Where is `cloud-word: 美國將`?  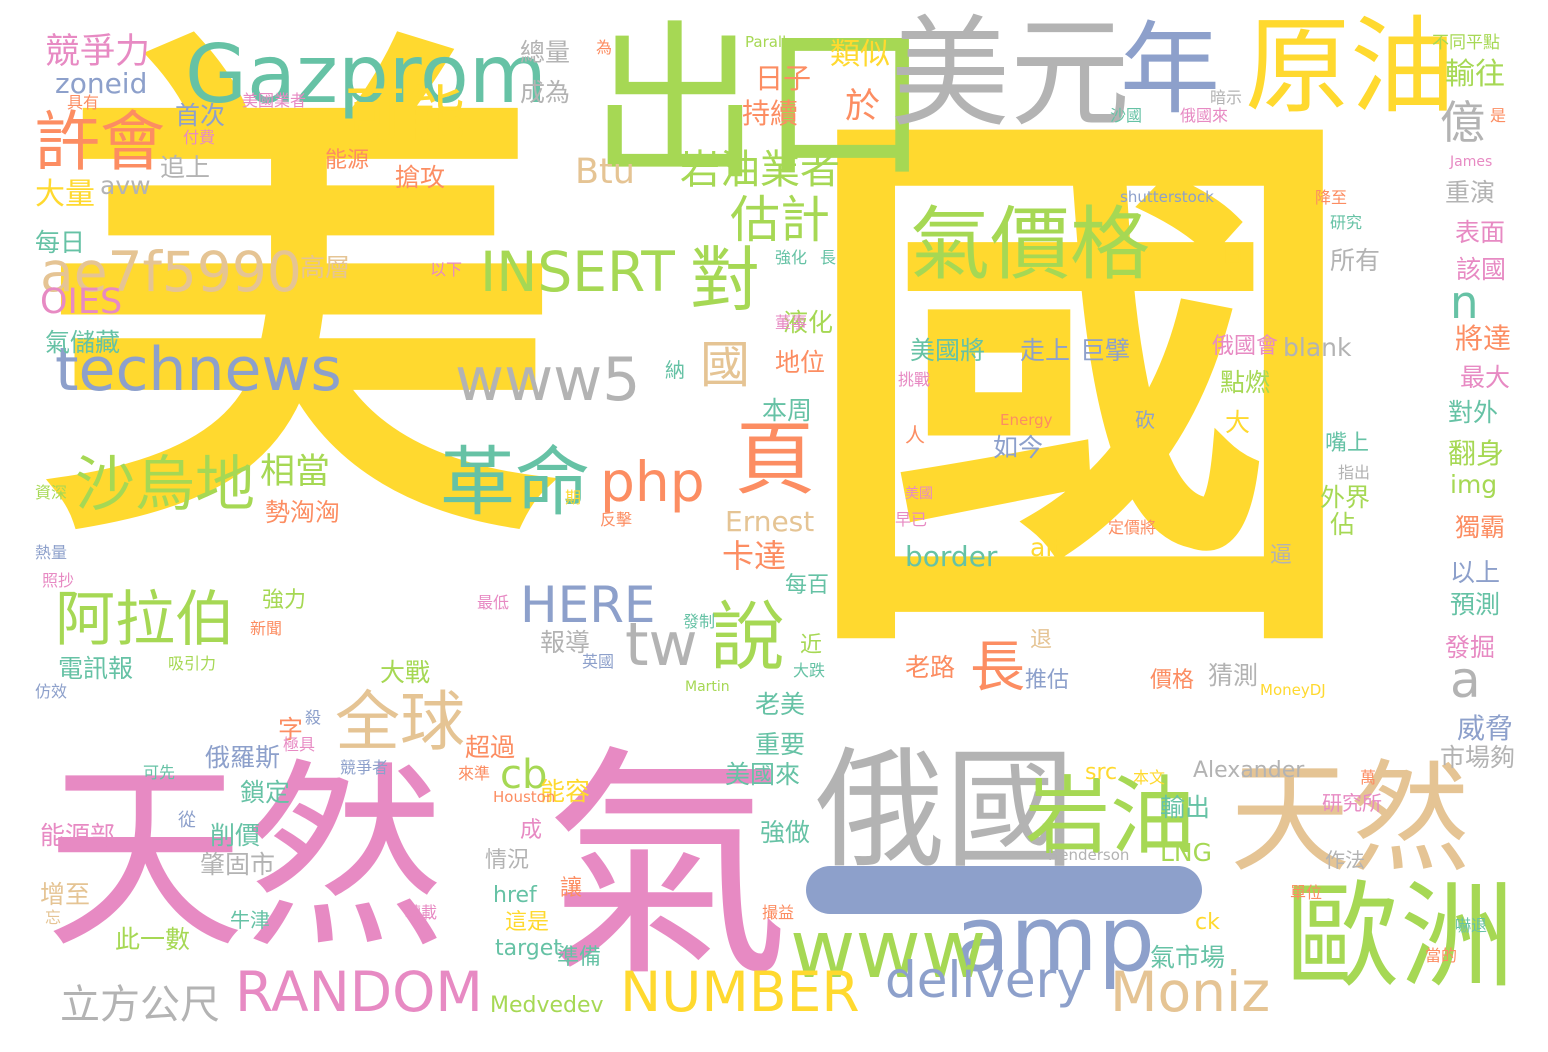 cloud-word: 美國將 is located at coordinates (948, 350).